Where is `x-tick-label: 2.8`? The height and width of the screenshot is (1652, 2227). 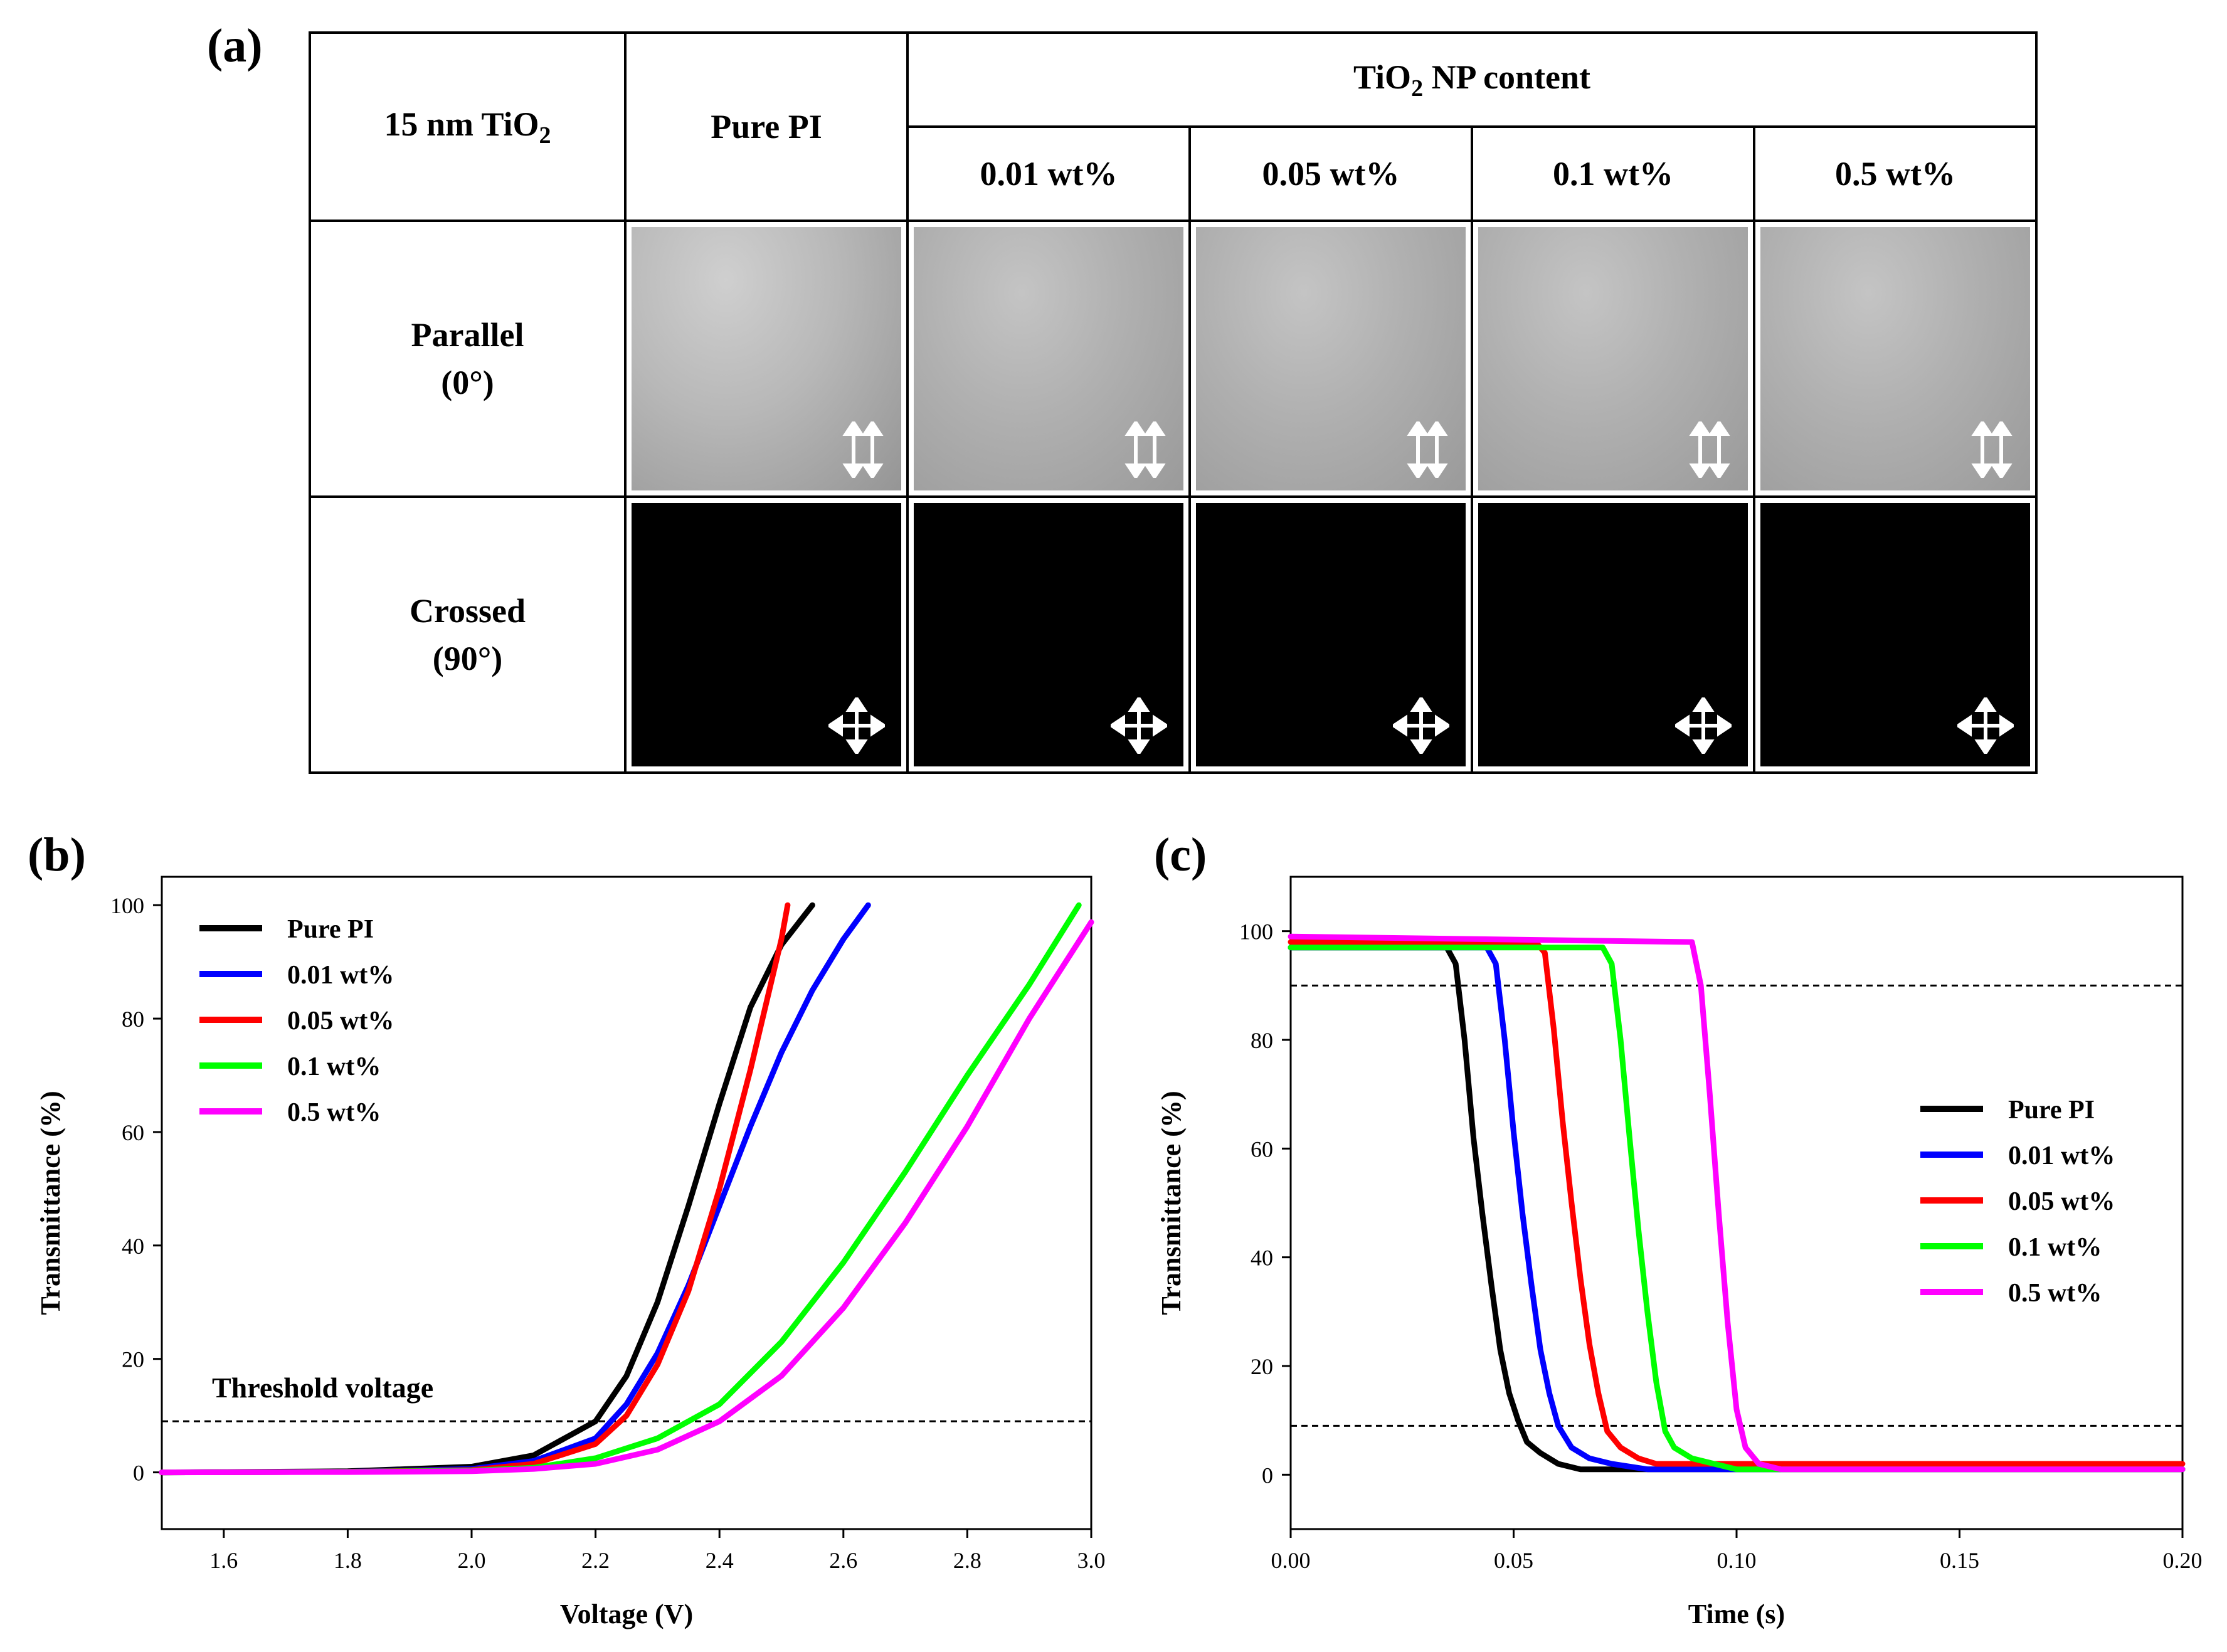 x-tick-label: 2.8 is located at coordinates (967, 1560).